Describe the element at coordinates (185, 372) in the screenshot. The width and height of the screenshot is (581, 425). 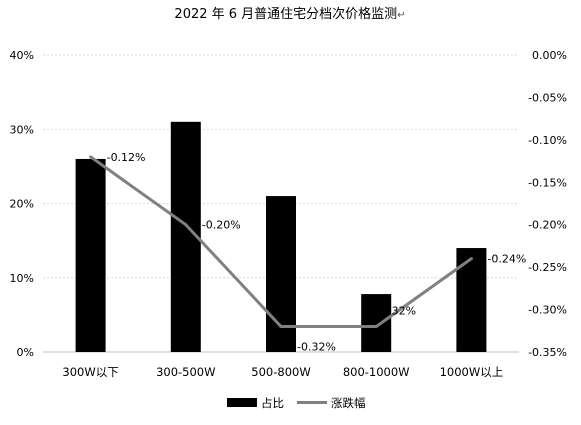
I see `category-label: 300-500W` at that location.